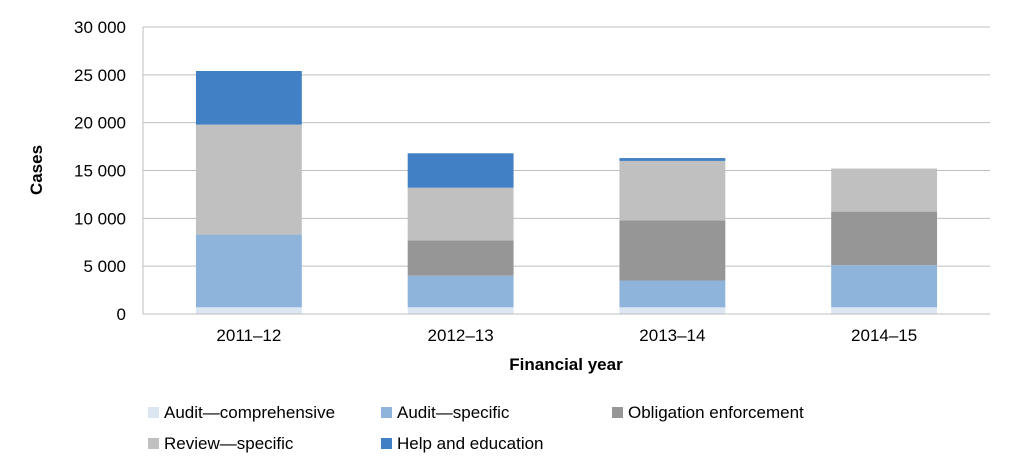  I want to click on y-tick-labels: 0 5 000 10 000 15 000 20 000 25 000 30 000, so click(100, 171).